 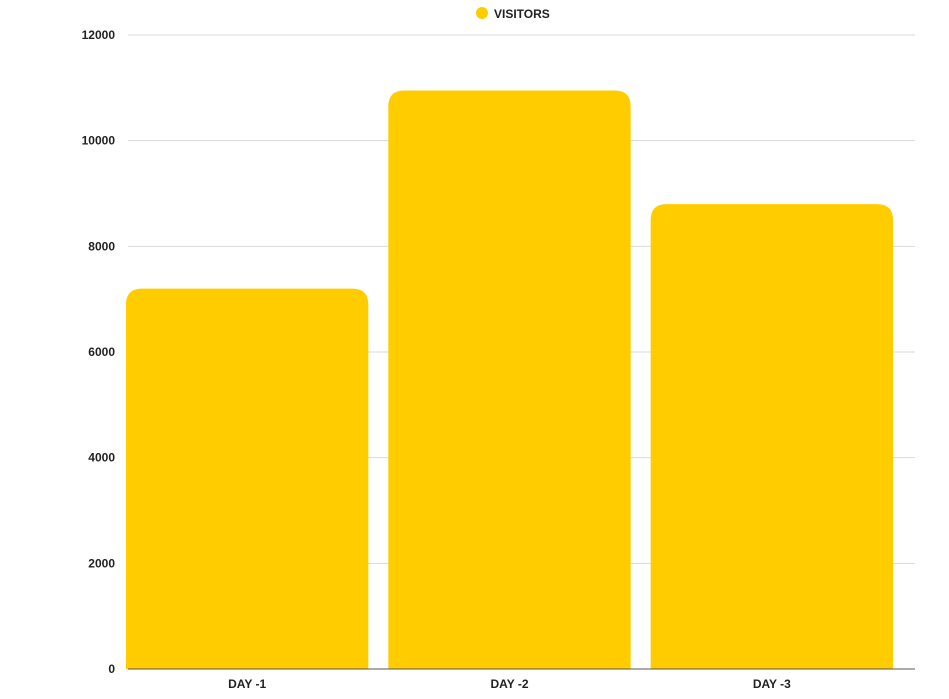 I want to click on legend-swatch-visitors, so click(x=482, y=13).